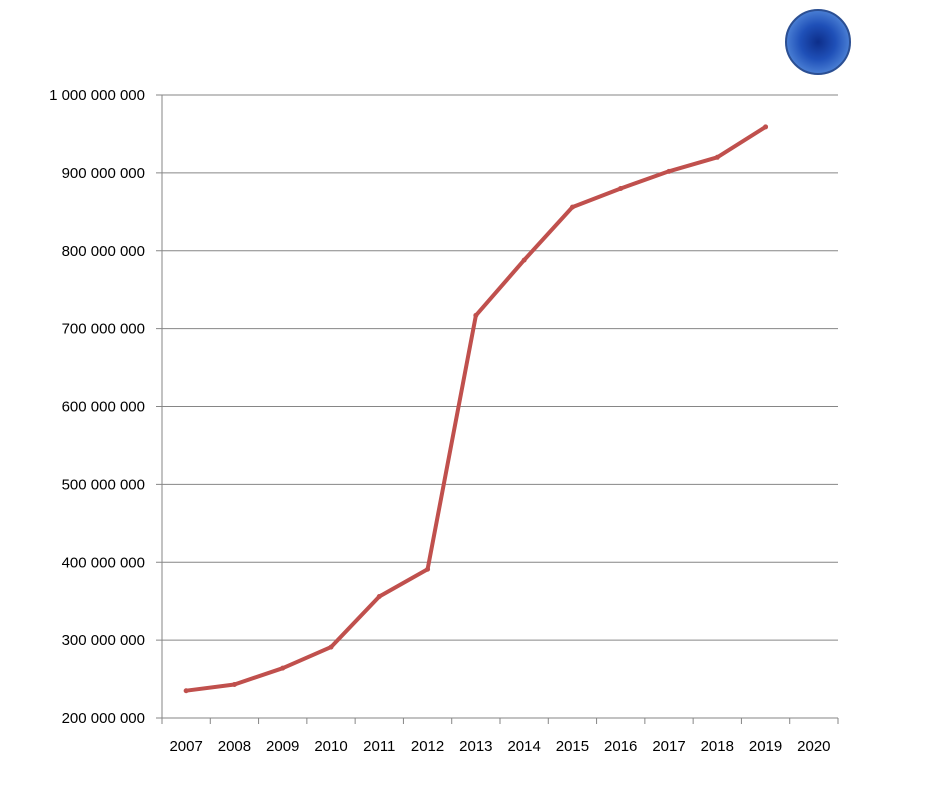 This screenshot has width=932, height=786. I want to click on y-tick-label: 200 000 000, so click(103, 718).